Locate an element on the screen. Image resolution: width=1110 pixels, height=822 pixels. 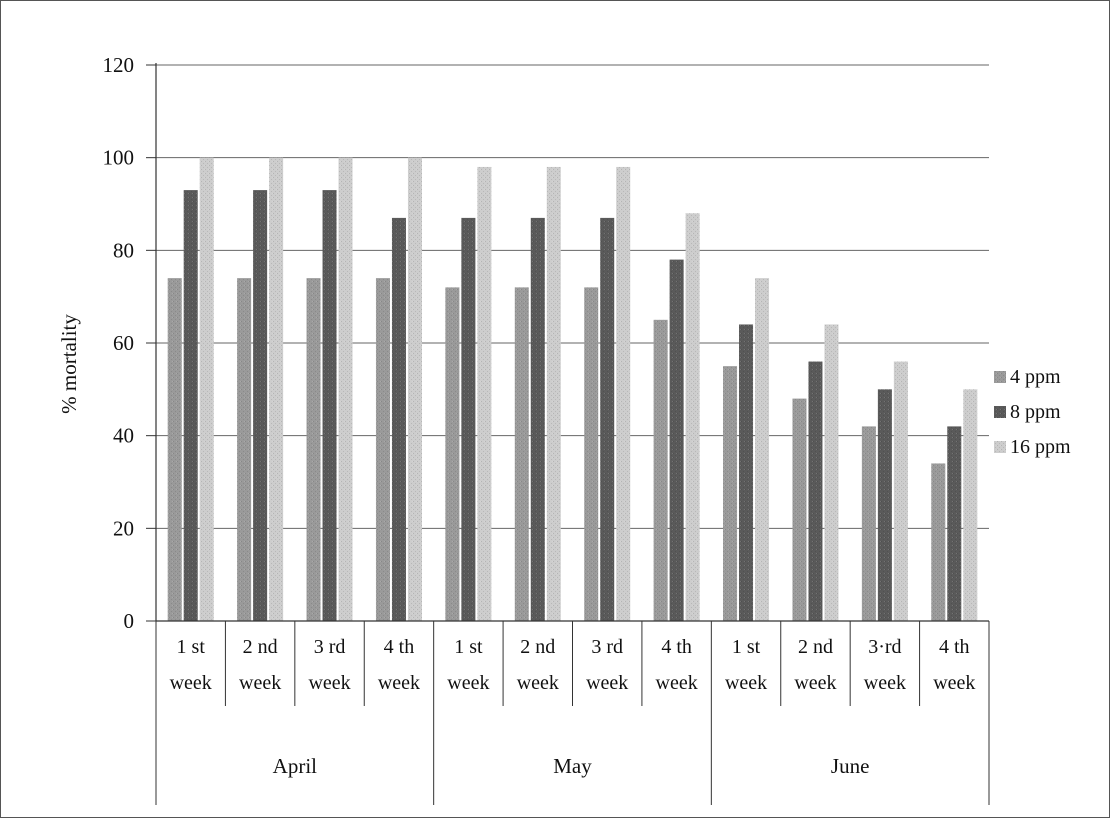
y-tick-label: 120 is located at coordinates (119, 65).